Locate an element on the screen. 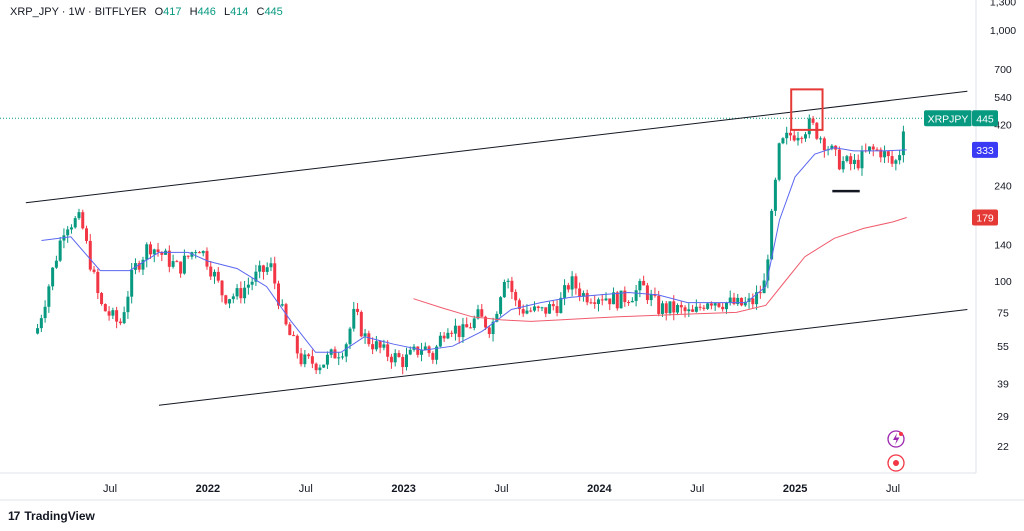 Image resolution: width=1024 pixels, height=531 pixels. y-tick-label: 420 is located at coordinates (1003, 126).